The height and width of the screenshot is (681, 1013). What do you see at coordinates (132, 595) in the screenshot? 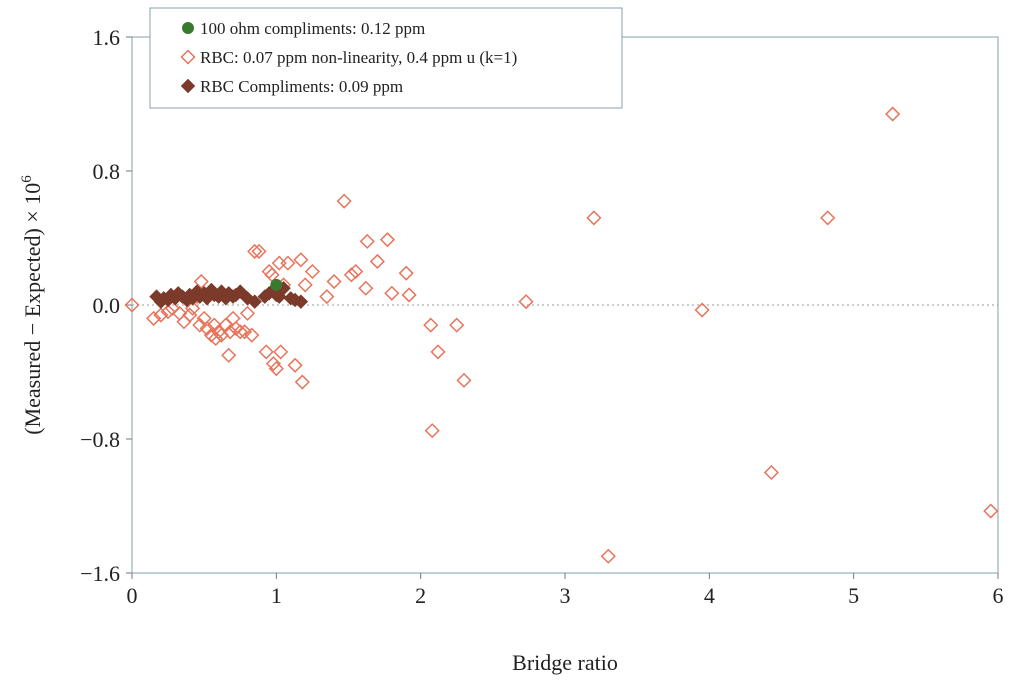
I see `x-tick-label: 0` at bounding box center [132, 595].